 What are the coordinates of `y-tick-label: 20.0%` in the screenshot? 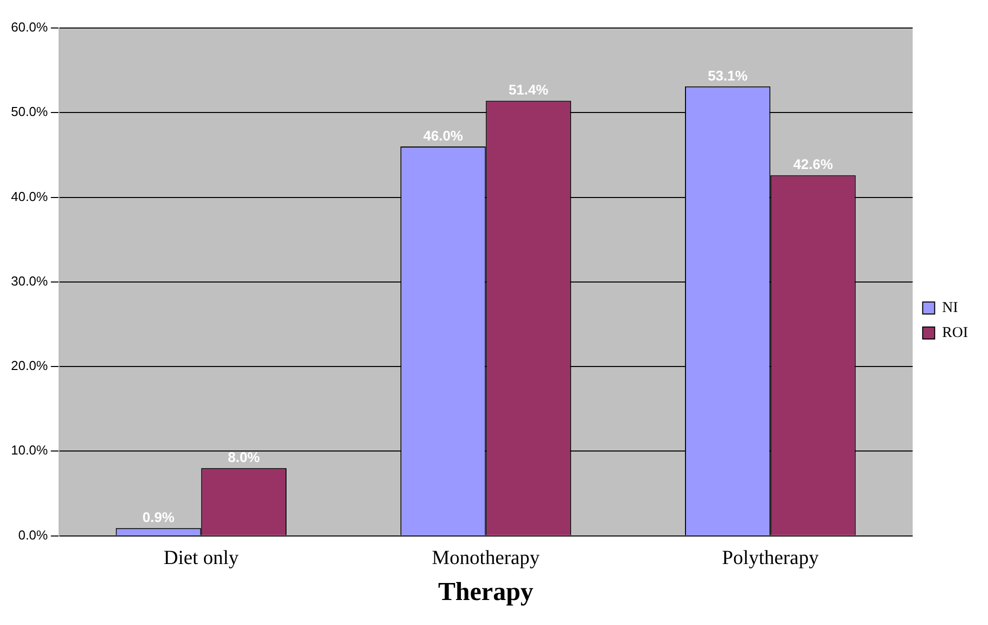 It's located at (29, 366).